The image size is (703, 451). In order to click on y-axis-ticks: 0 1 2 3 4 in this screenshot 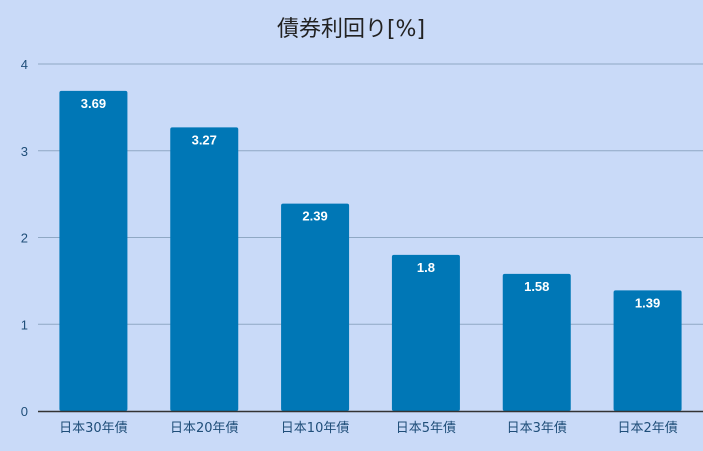, I will do `click(24, 238)`.